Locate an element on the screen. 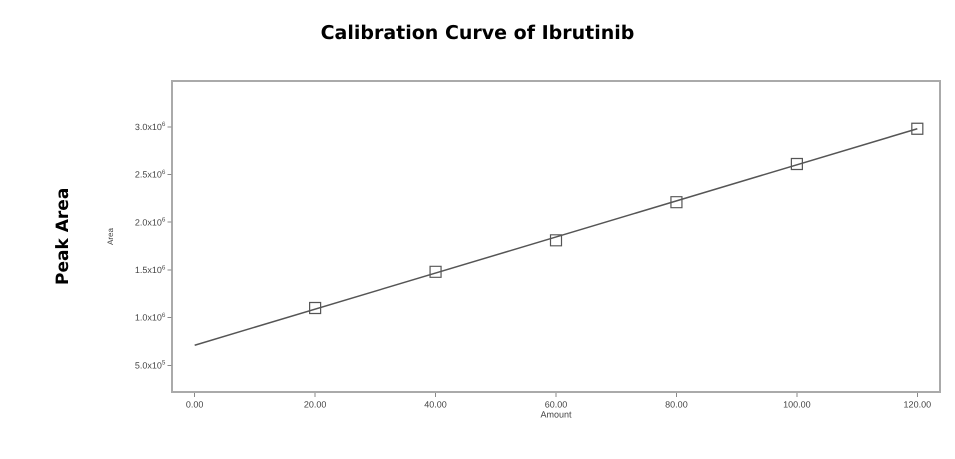 This screenshot has width=955, height=459. x-tick-label: 60.00 is located at coordinates (556, 405).